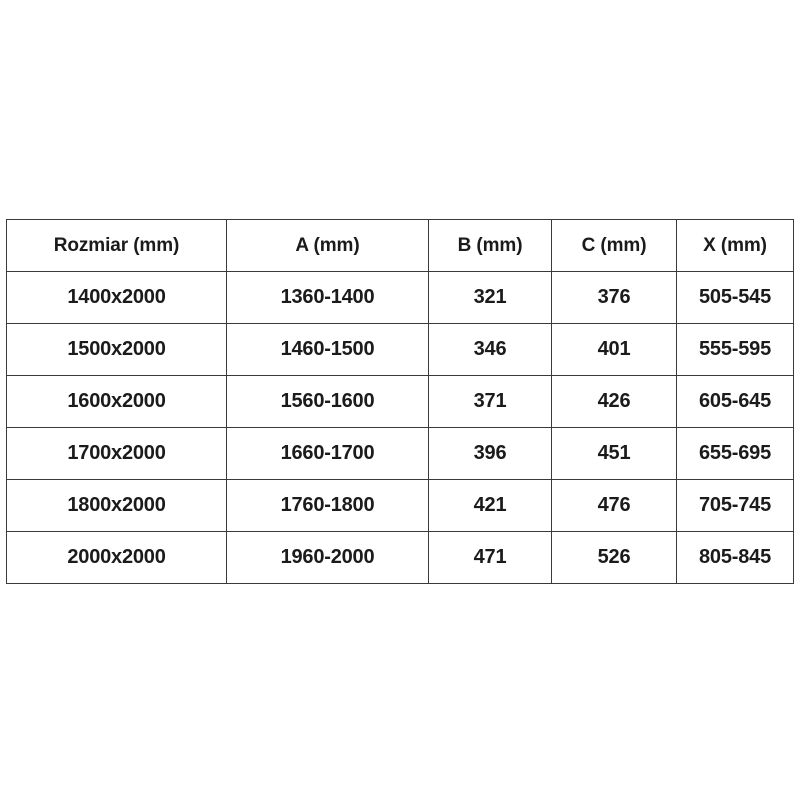 The image size is (800, 800). I want to click on cell-x: 655-695, so click(735, 453).